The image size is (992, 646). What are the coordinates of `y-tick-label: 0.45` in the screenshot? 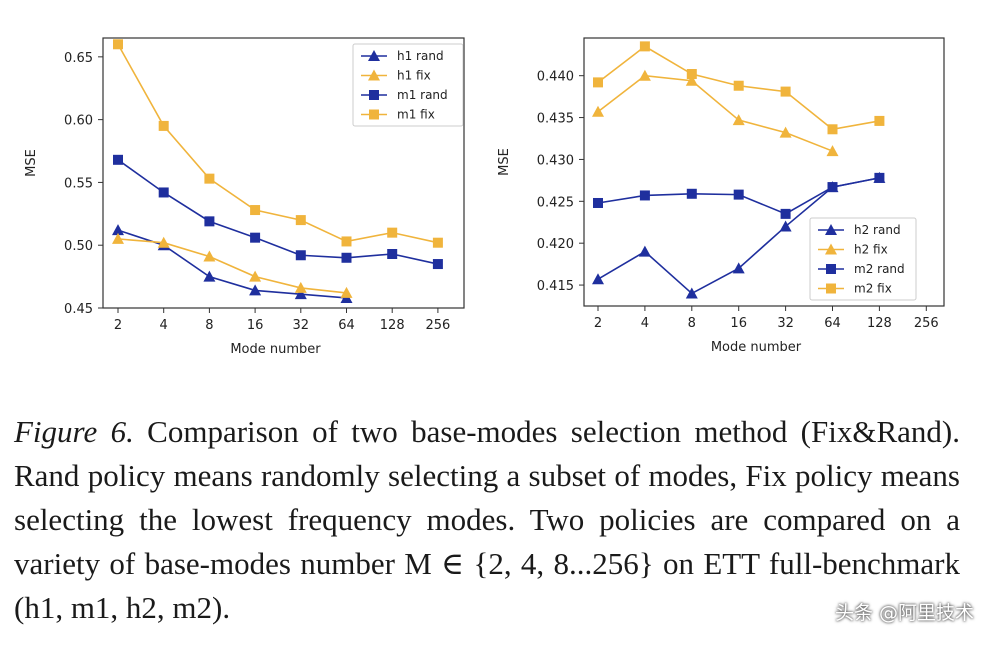 It's located at (78, 309).